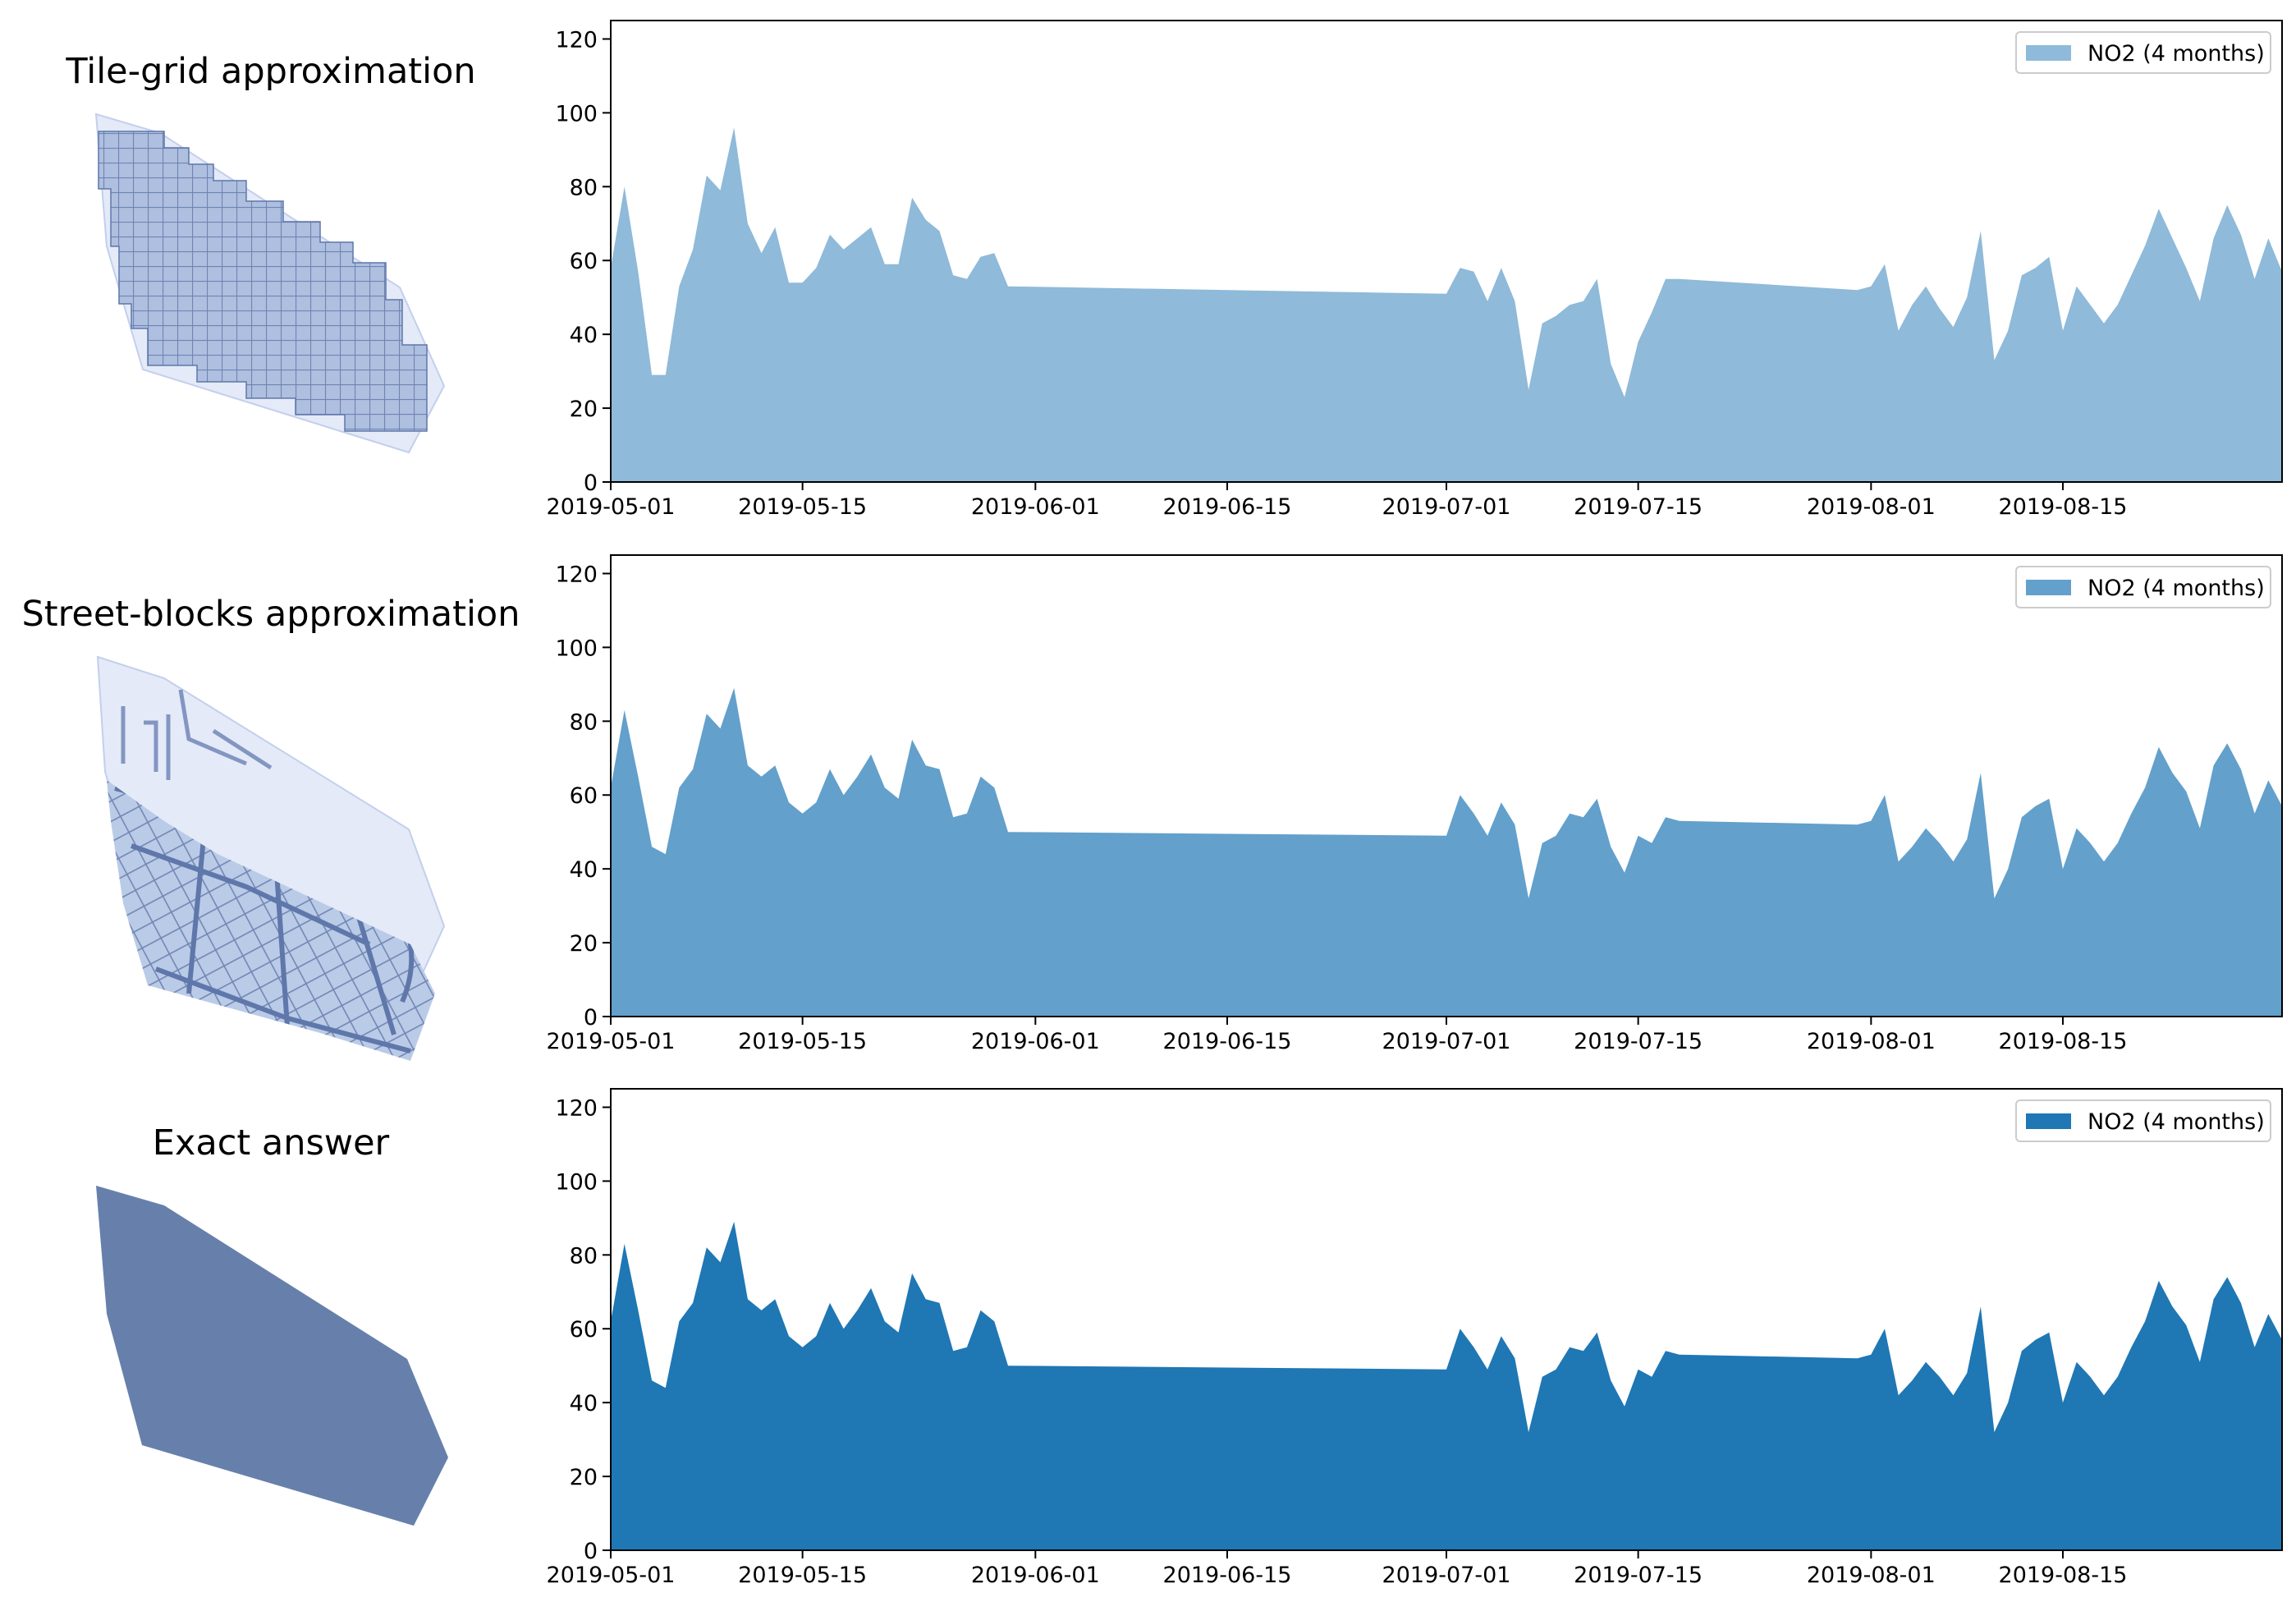 The image size is (2296, 1602). I want to click on row-title-tile-grid: Tile-grid approximation, so click(270, 72).